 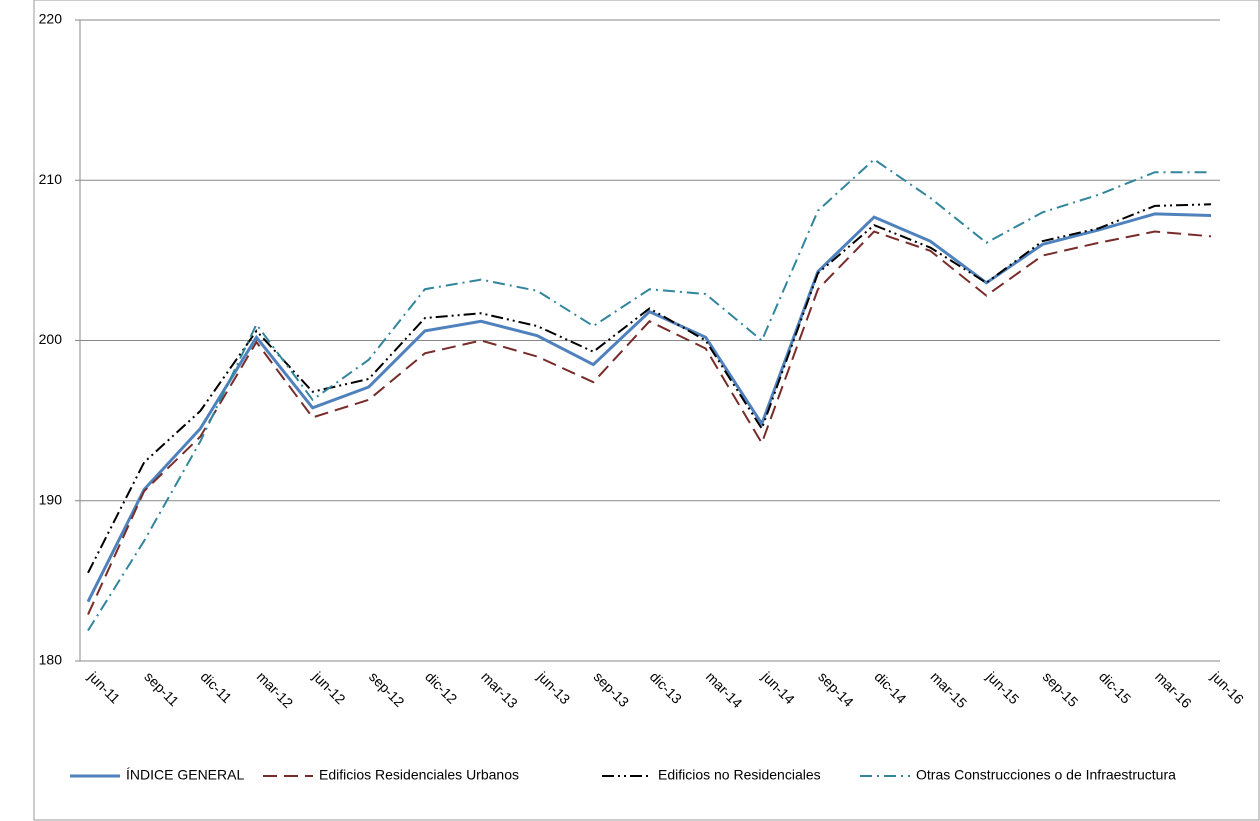 What do you see at coordinates (724, 689) in the screenshot?
I see `x-tick-label: mar-14` at bounding box center [724, 689].